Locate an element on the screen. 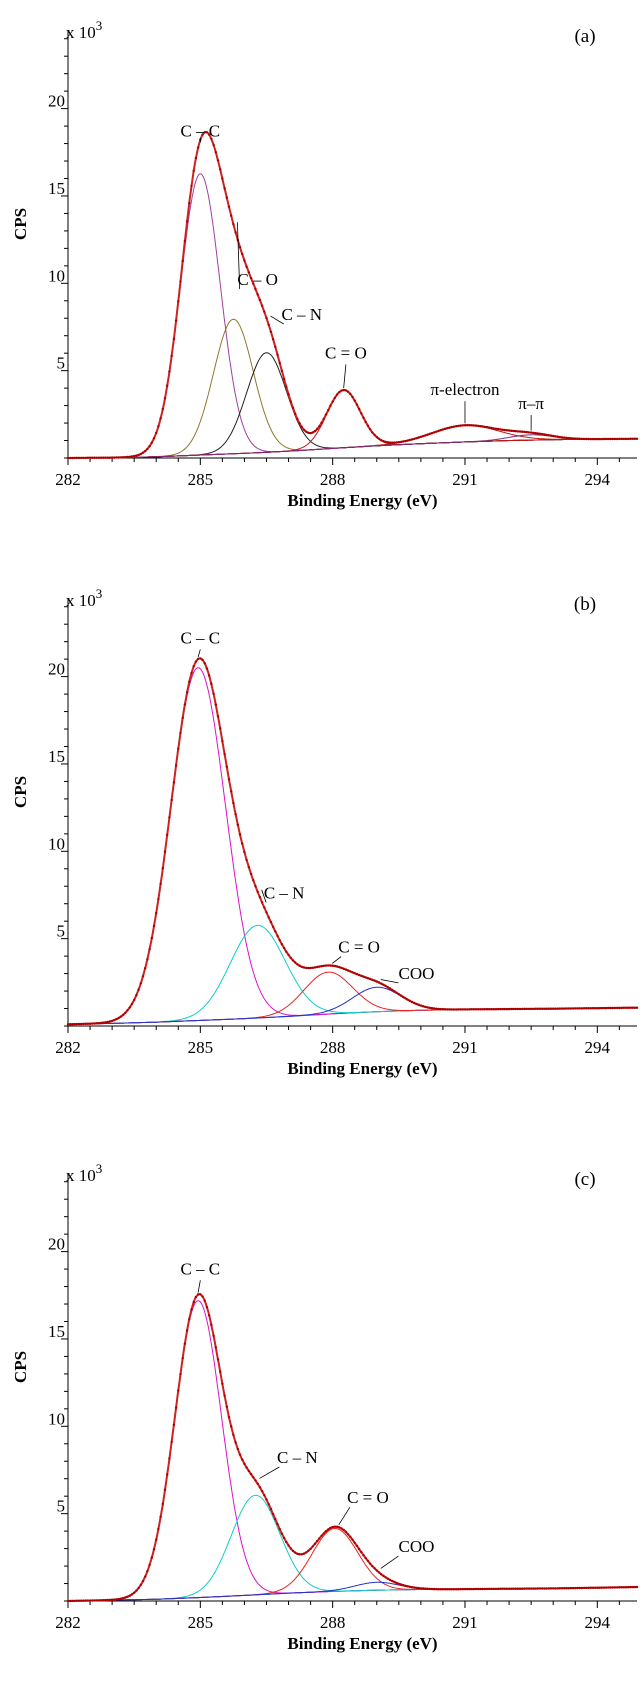 The width and height of the screenshot is (640, 1688). x-tick-label: 294 is located at coordinates (598, 1622).